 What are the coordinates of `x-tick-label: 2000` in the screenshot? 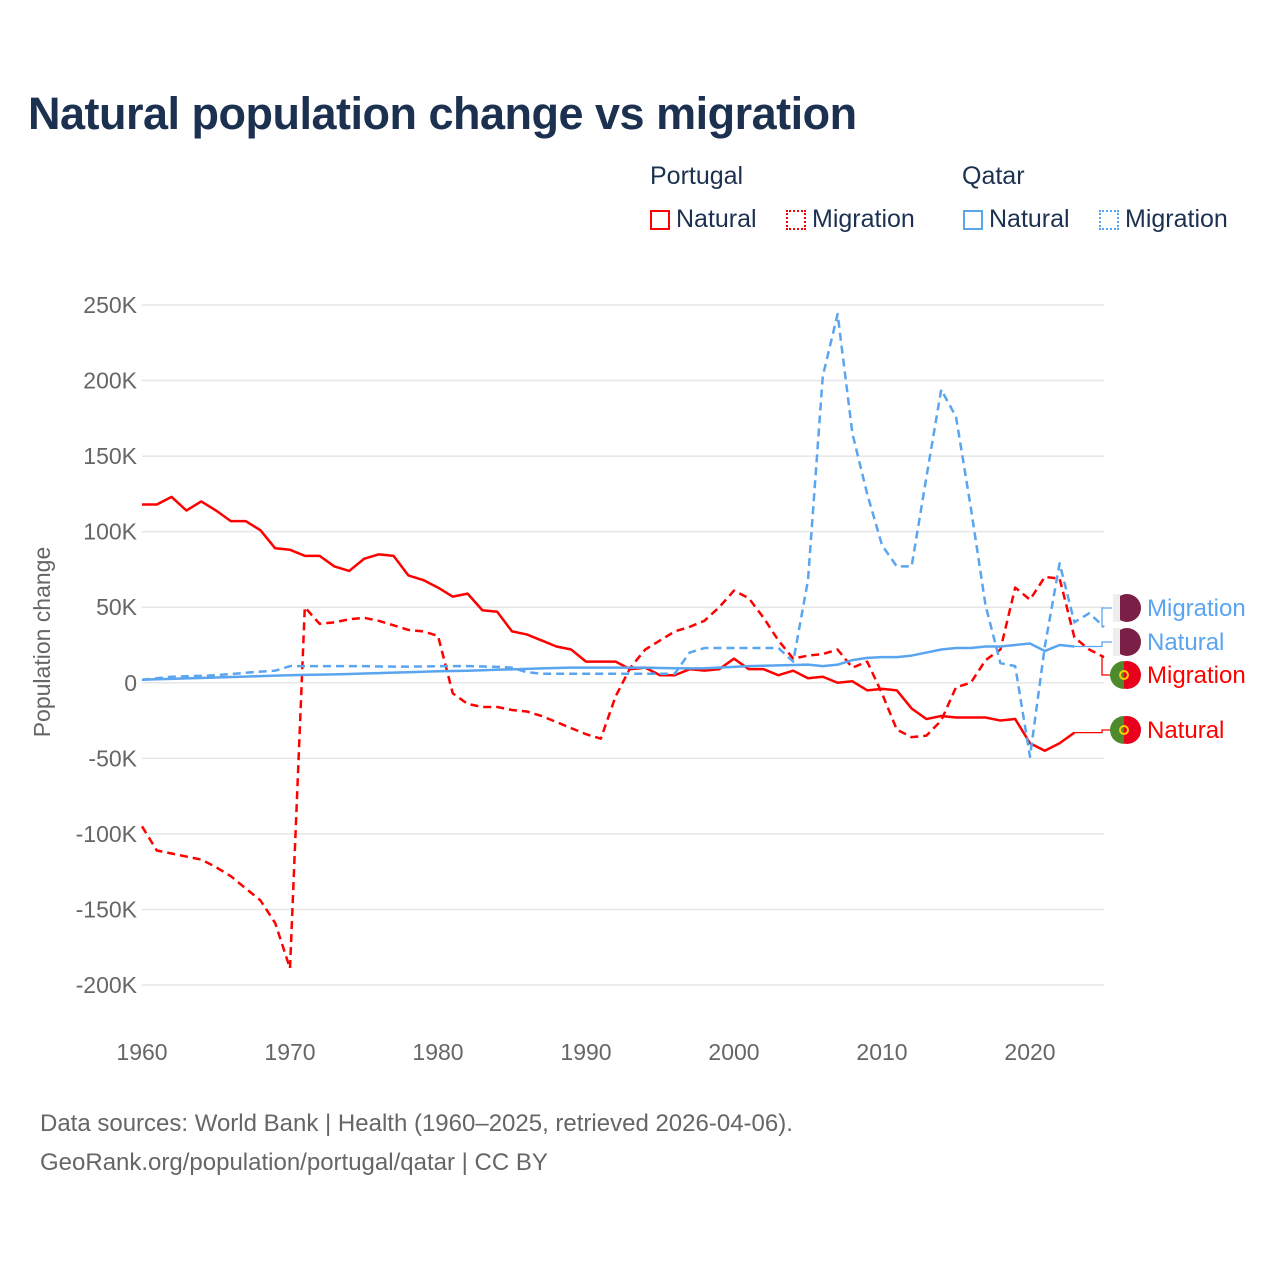 It's located at (733, 1052).